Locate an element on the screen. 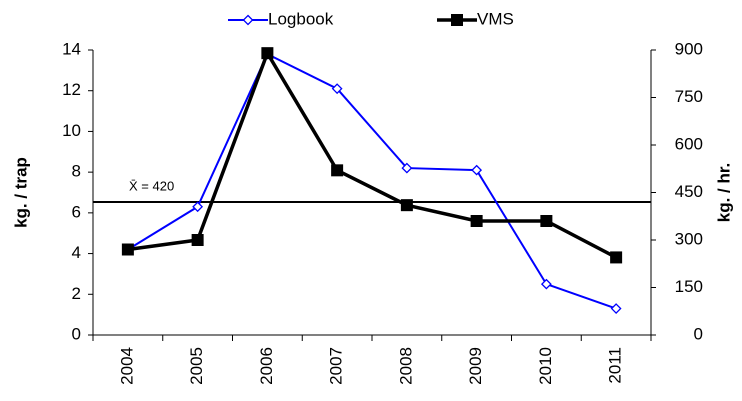 Image resolution: width=742 pixels, height=401 pixels. y2-tick-label: 150 is located at coordinates (689, 286).